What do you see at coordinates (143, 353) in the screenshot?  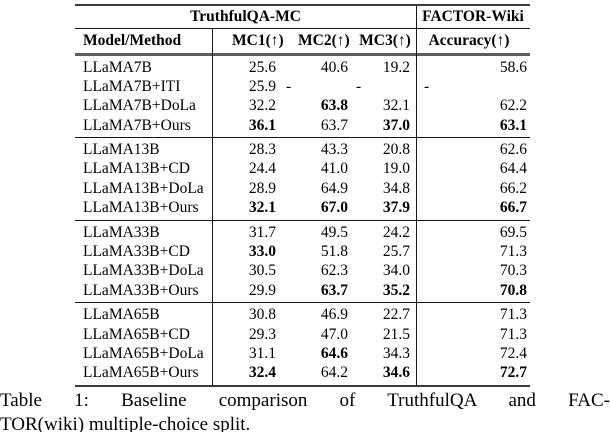 I see `model-cell: LLaMA65B+DoLa` at bounding box center [143, 353].